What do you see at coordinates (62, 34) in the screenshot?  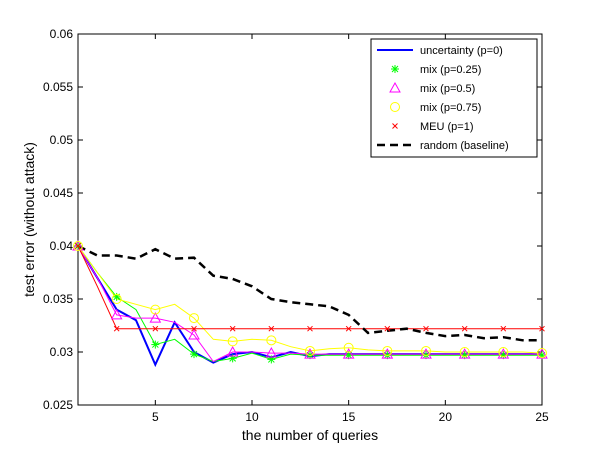 I see `y-tick-label: 0.06` at bounding box center [62, 34].